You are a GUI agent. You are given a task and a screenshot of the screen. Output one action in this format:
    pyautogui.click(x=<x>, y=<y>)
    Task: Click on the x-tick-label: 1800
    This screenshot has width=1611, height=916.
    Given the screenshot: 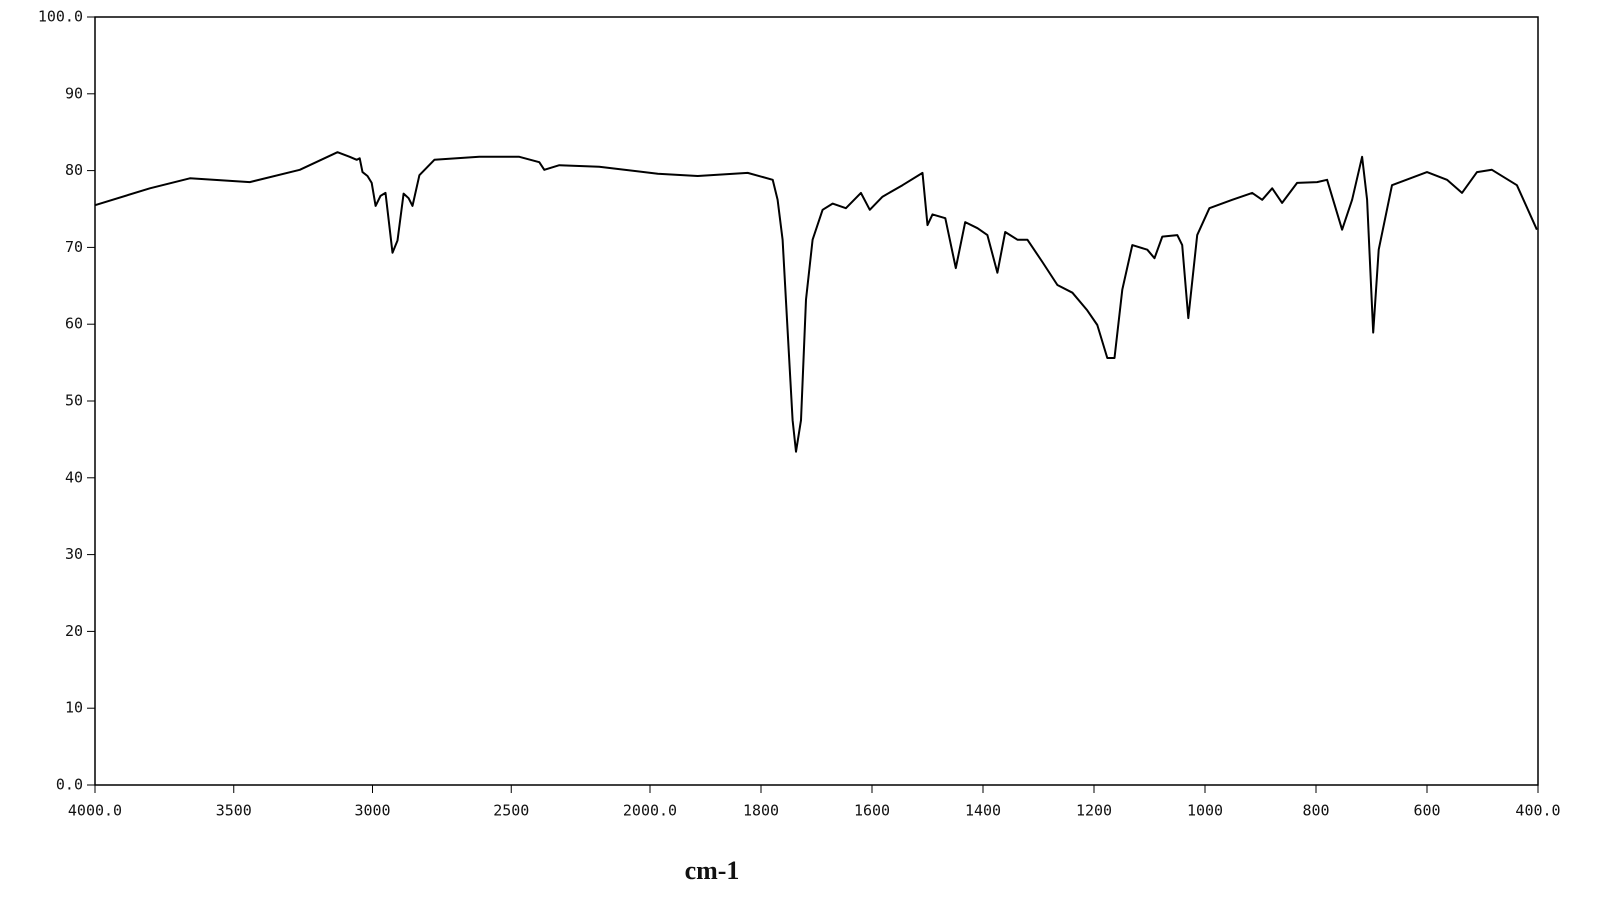 What is the action you would take?
    pyautogui.click(x=761, y=811)
    